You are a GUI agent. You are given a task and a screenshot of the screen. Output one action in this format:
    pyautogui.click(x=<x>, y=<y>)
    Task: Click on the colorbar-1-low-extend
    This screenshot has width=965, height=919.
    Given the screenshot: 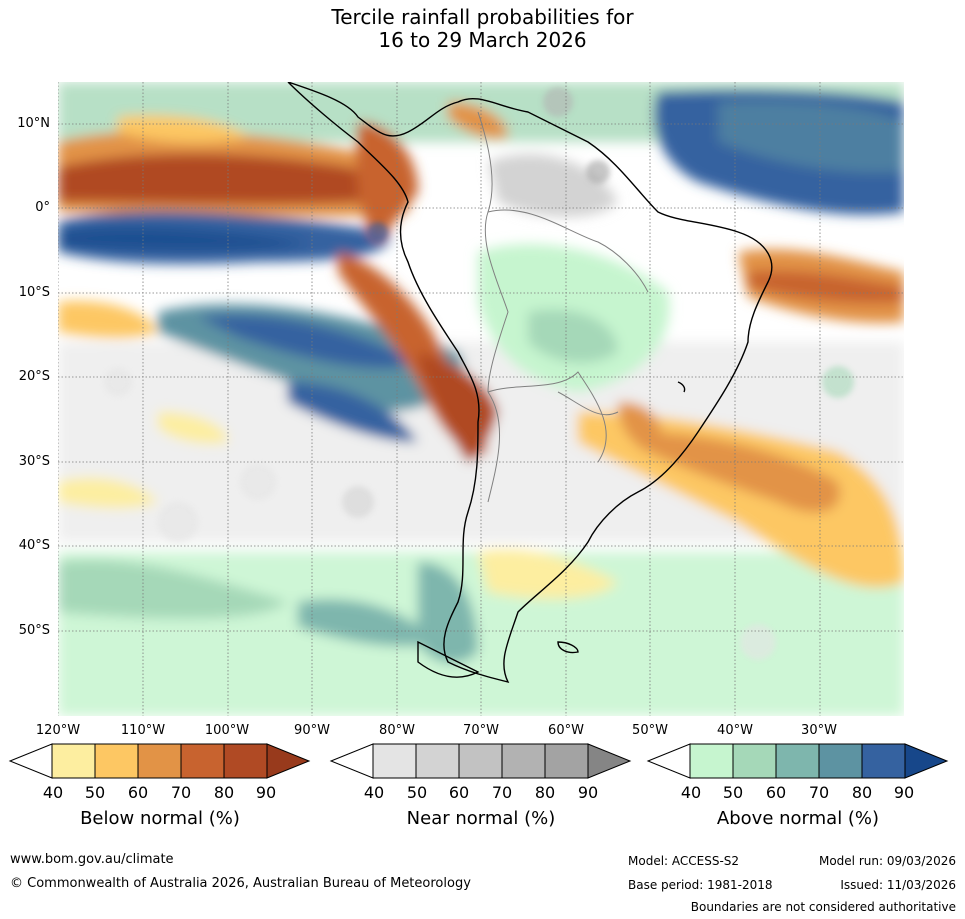 What is the action you would take?
    pyautogui.click(x=351, y=761)
    